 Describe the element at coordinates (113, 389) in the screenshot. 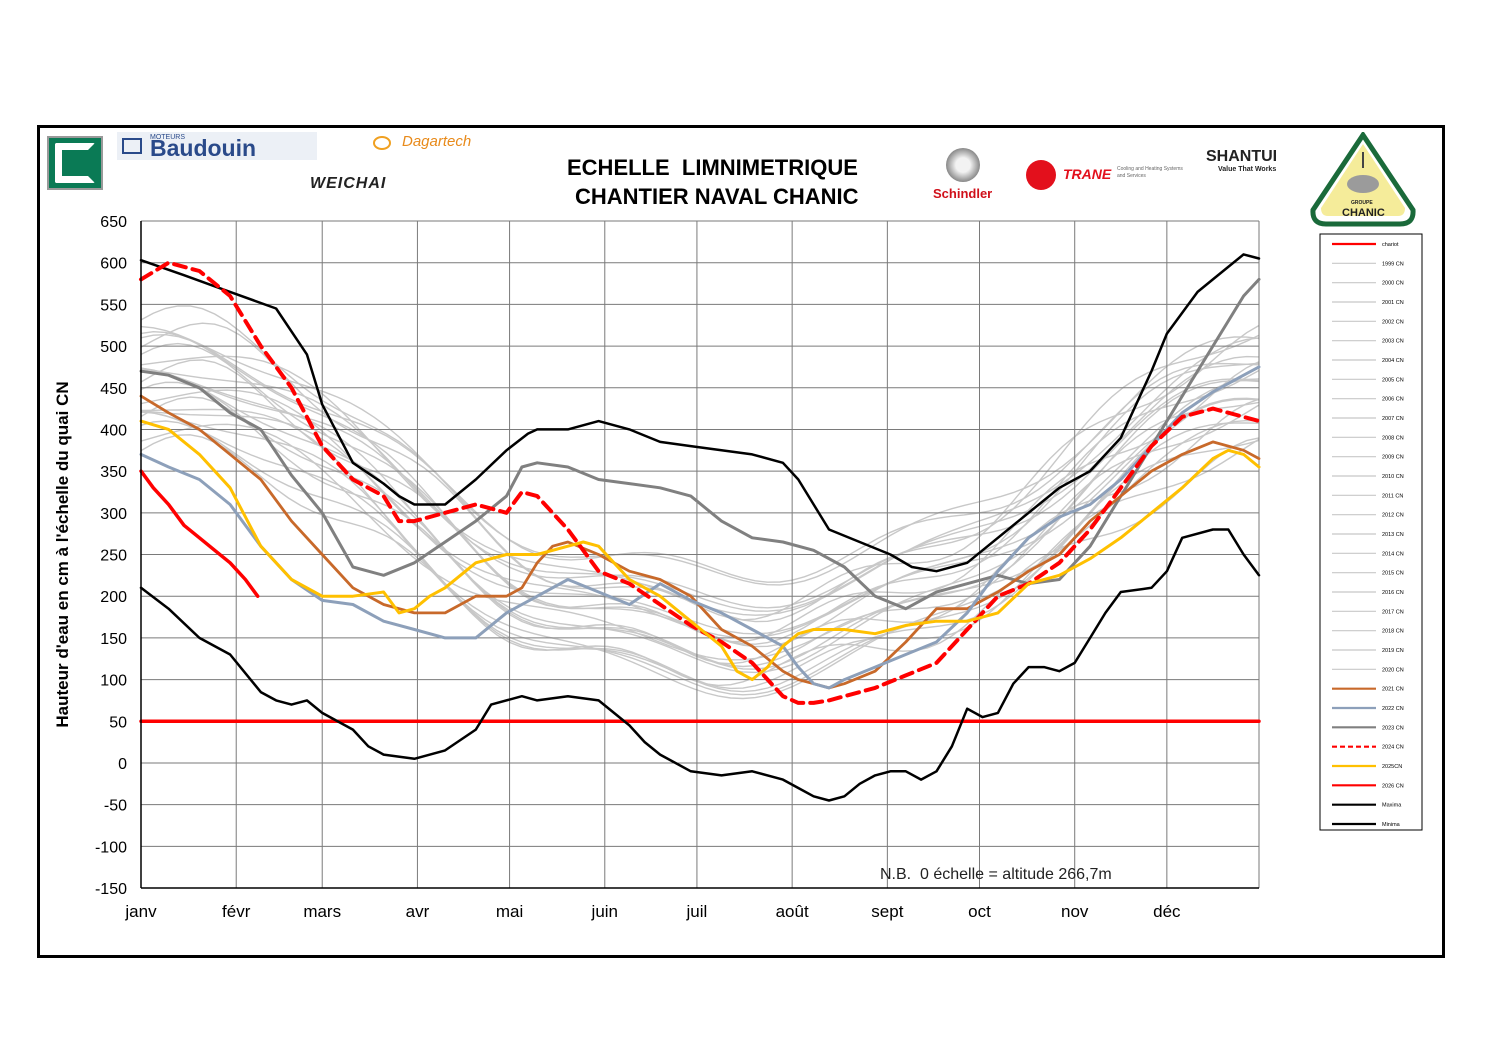

I see `y-tick-label: 450` at that location.